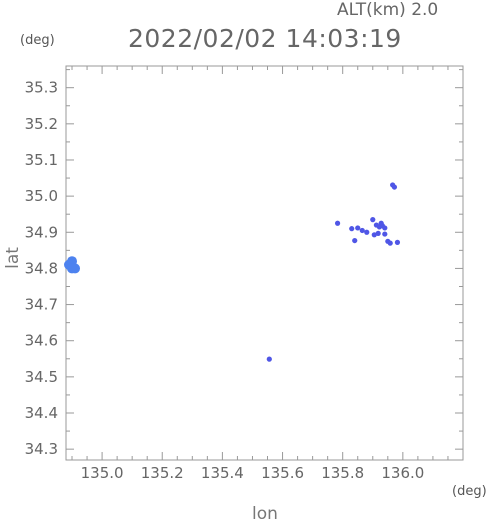 This screenshot has height=524, width=491. I want to click on x-tick-label: 135.2, so click(162, 473).